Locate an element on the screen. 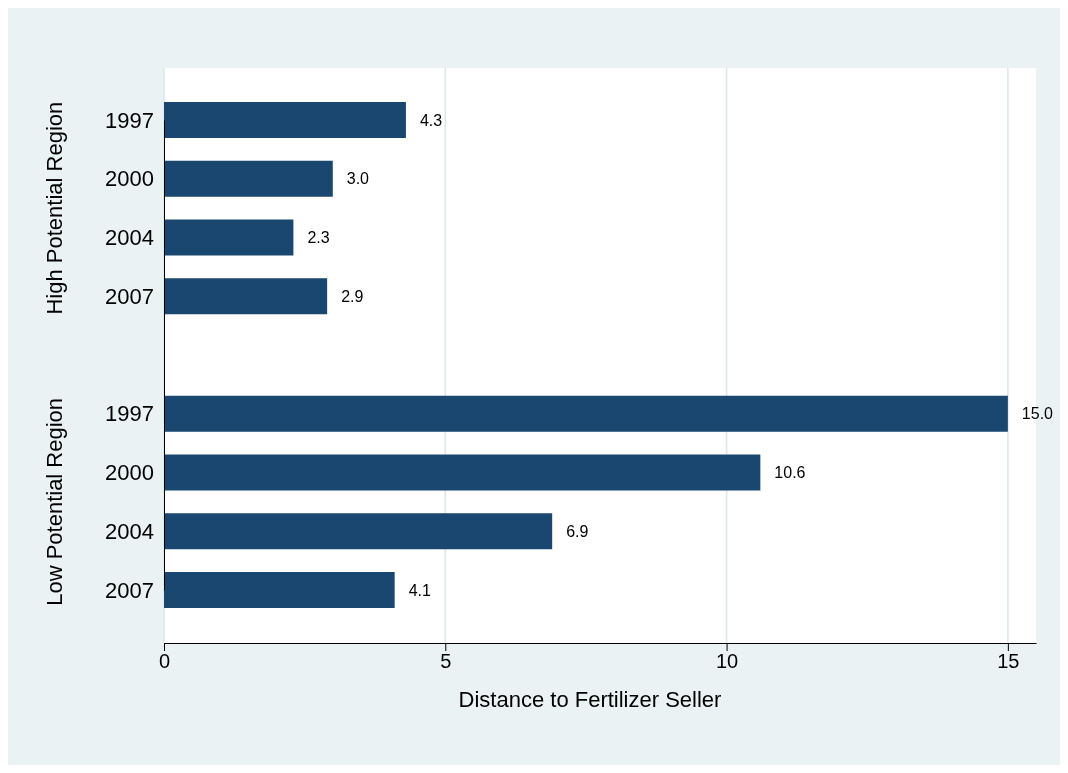  data-label: 2.3 is located at coordinates (318, 238).